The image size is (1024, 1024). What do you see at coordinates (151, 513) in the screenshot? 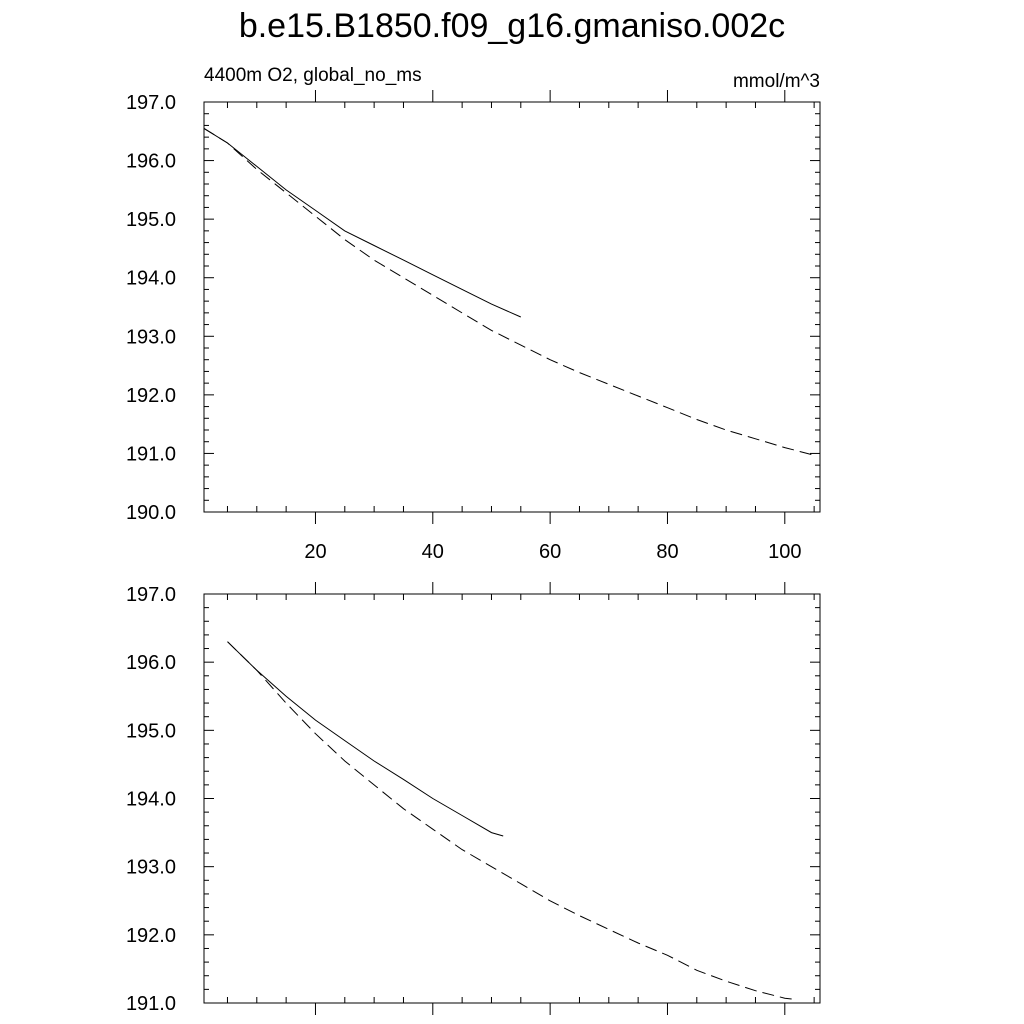
I see `top-y-tick-label: 190.0` at bounding box center [151, 513].